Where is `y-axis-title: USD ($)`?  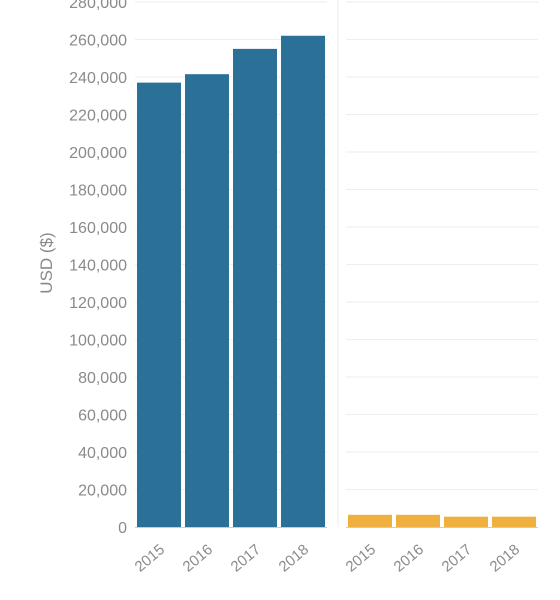 y-axis-title: USD ($) is located at coordinates (46, 262).